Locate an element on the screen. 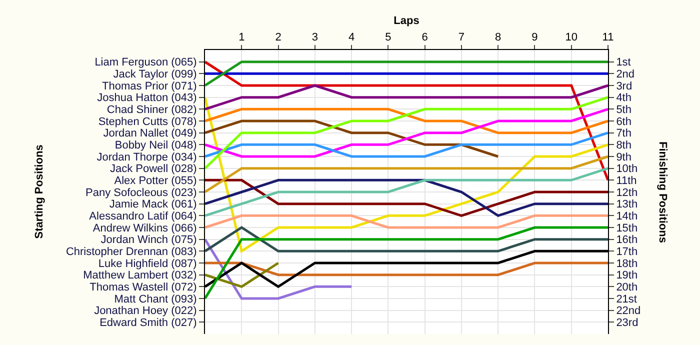  category-label: Liam Ferguson (065) is located at coordinates (145, 62).